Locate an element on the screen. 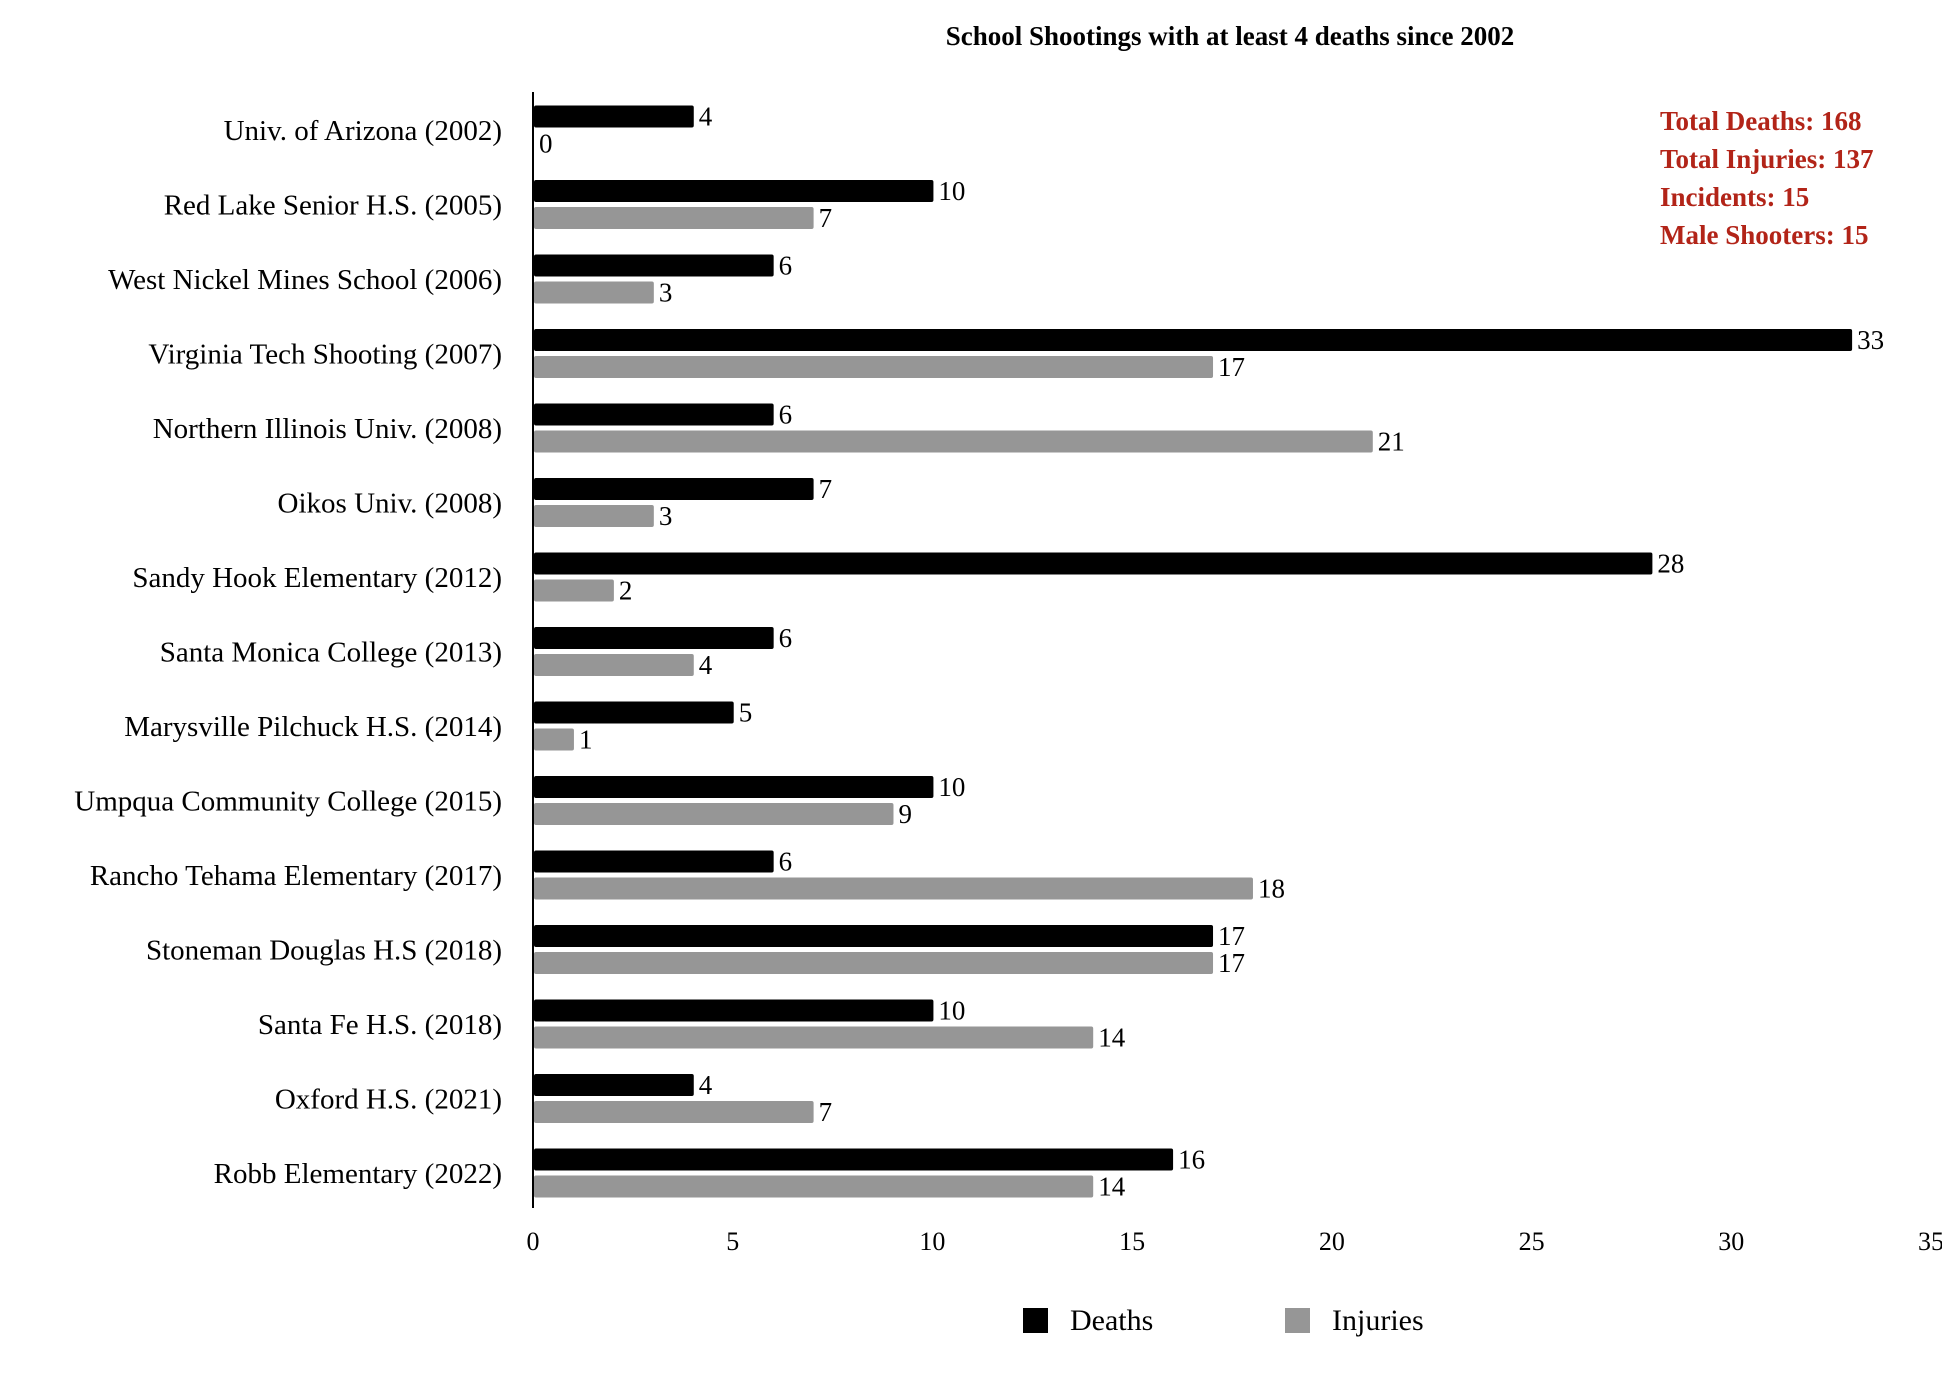 This screenshot has width=1942, height=1392. category-label: Red Lake Senior H.S. (2005) is located at coordinates (333, 206).